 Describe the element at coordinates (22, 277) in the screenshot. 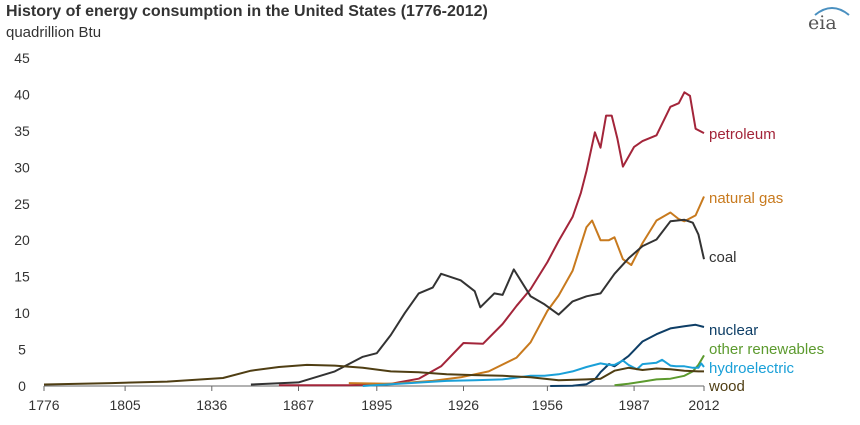

I see `y-tick-label: 15` at that location.